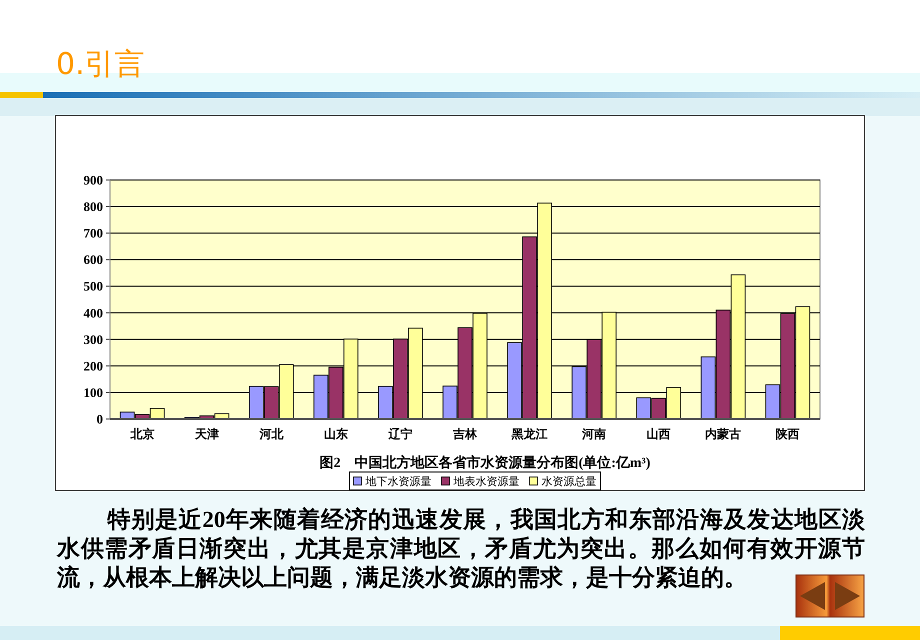 The width and height of the screenshot is (920, 640). Describe the element at coordinates (93, 180) in the screenshot. I see `y-tick-label: 900` at that location.